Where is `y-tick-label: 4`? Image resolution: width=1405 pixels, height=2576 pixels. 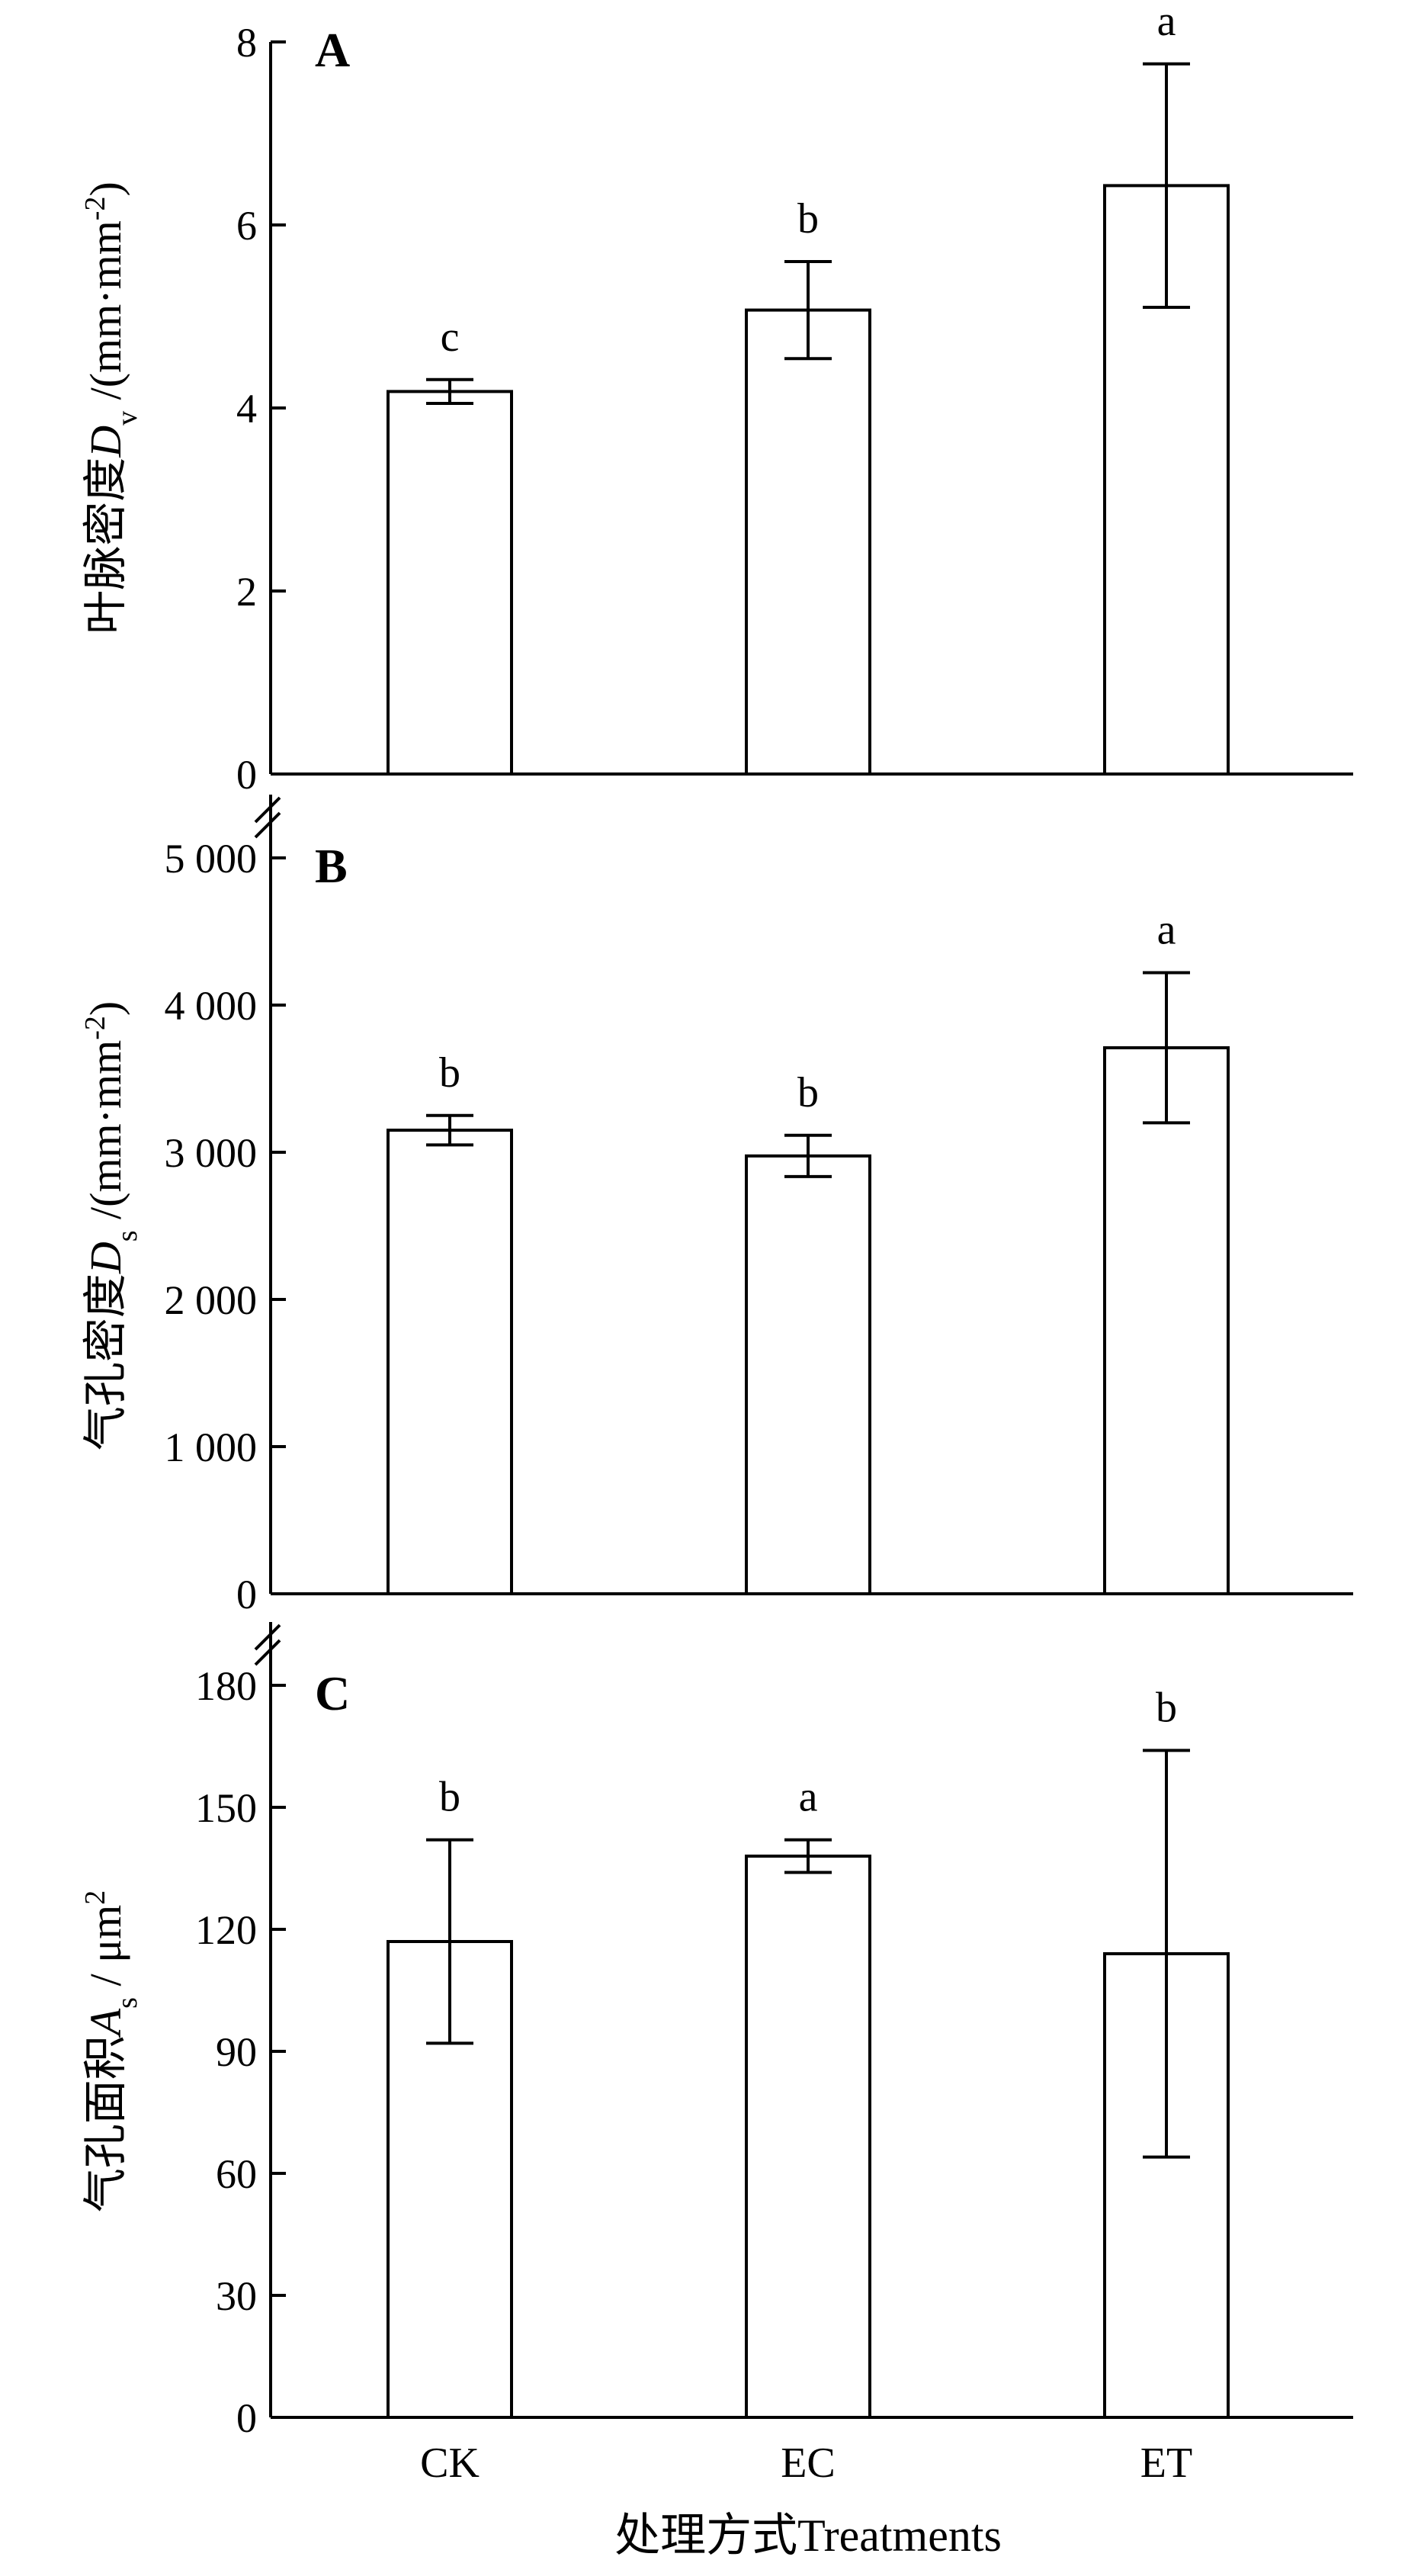 y-tick-label: 4 is located at coordinates (247, 409).